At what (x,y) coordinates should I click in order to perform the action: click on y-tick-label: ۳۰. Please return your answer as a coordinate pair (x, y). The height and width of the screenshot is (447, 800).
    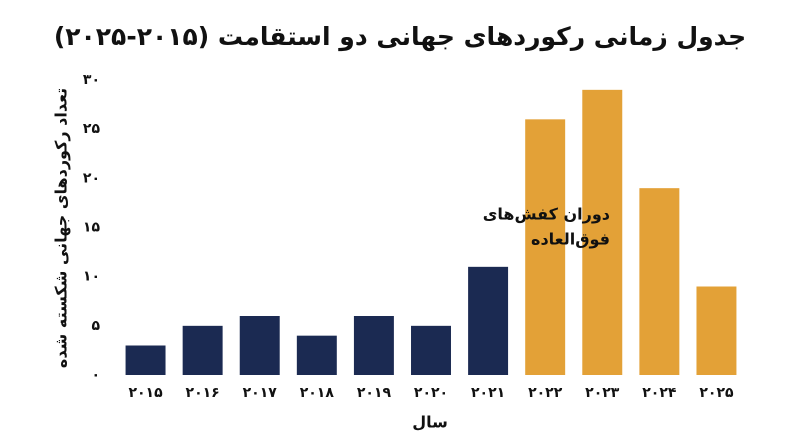
    Looking at the image, I should click on (91, 80).